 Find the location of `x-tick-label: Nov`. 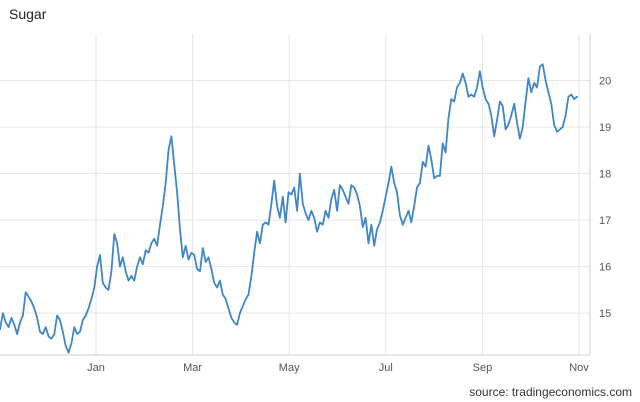

x-tick-label: Nov is located at coordinates (579, 368).